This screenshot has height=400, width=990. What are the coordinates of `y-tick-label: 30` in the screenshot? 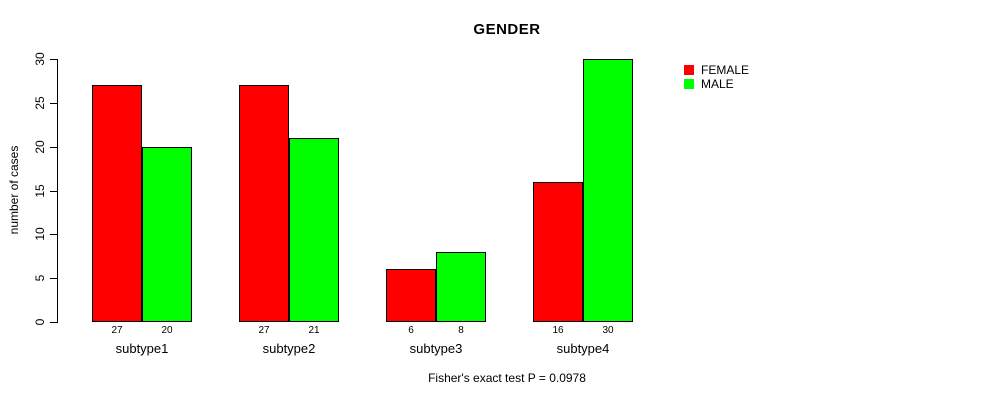 It's located at (40, 59).